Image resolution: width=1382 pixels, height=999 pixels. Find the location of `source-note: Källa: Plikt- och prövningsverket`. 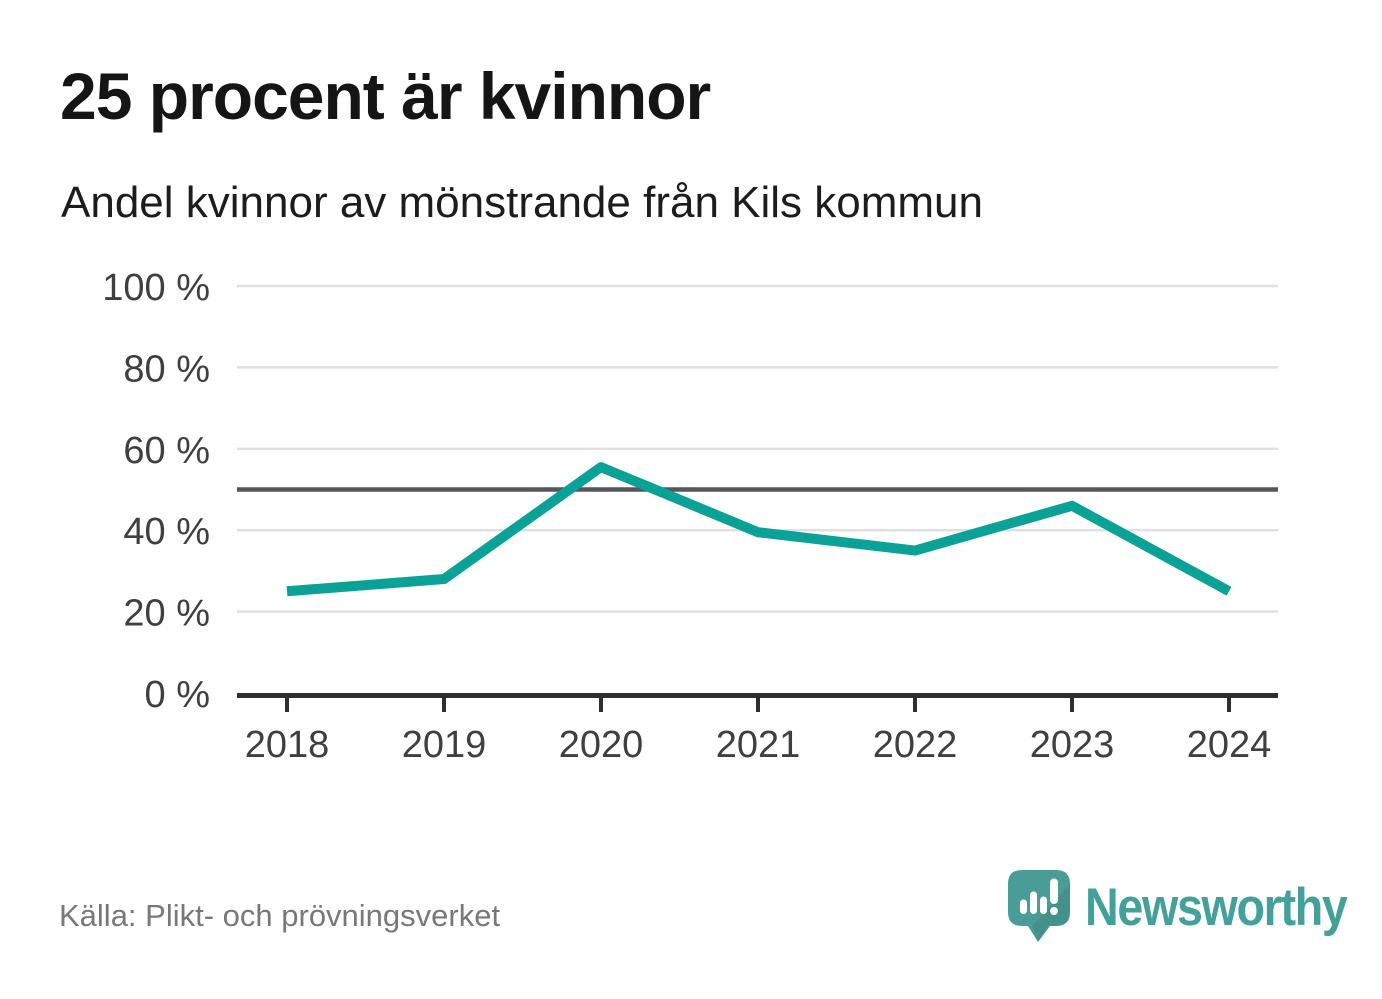

source-note: Källa: Plikt- och prövningsverket is located at coordinates (280, 915).